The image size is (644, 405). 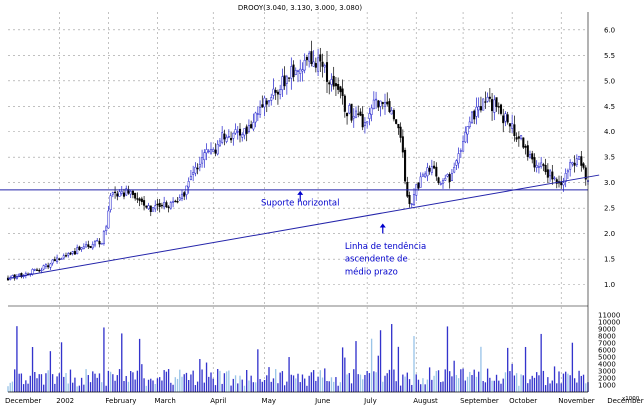 I want to click on price-tick-label: 4.0, so click(x=609, y=132).